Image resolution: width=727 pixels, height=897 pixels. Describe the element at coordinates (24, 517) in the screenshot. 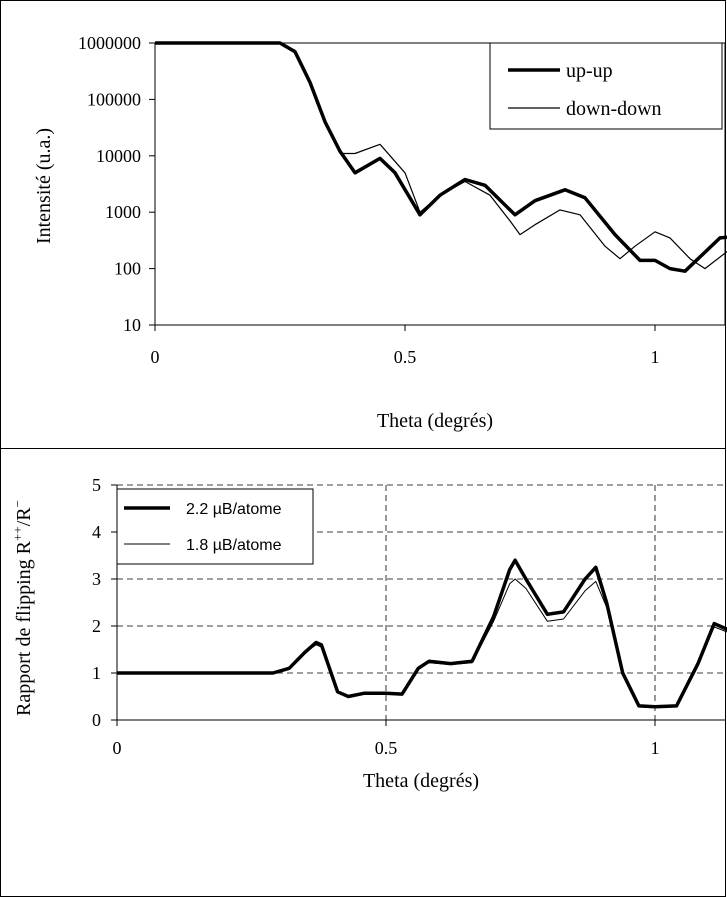

I see `ylabel-slash: /R` at that location.